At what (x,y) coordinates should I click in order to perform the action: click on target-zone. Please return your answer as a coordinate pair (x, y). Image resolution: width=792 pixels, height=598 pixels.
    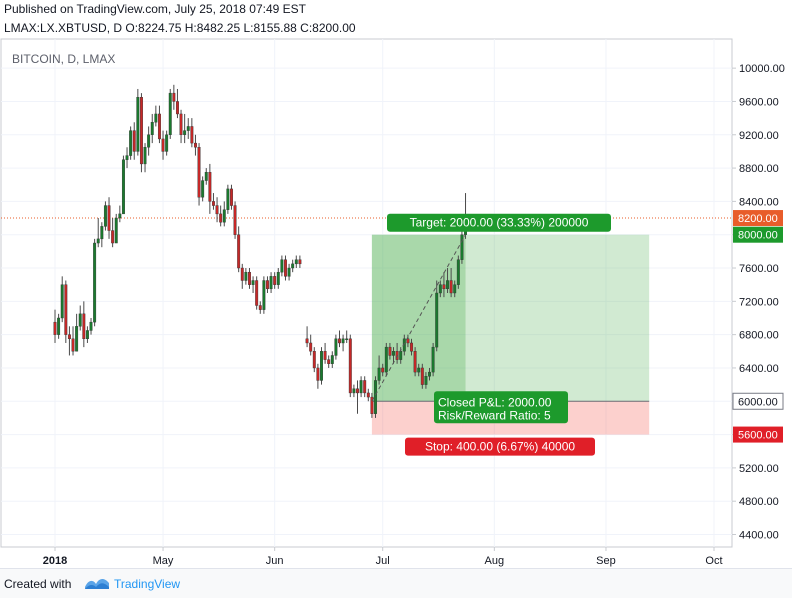
    Looking at the image, I should click on (510, 318).